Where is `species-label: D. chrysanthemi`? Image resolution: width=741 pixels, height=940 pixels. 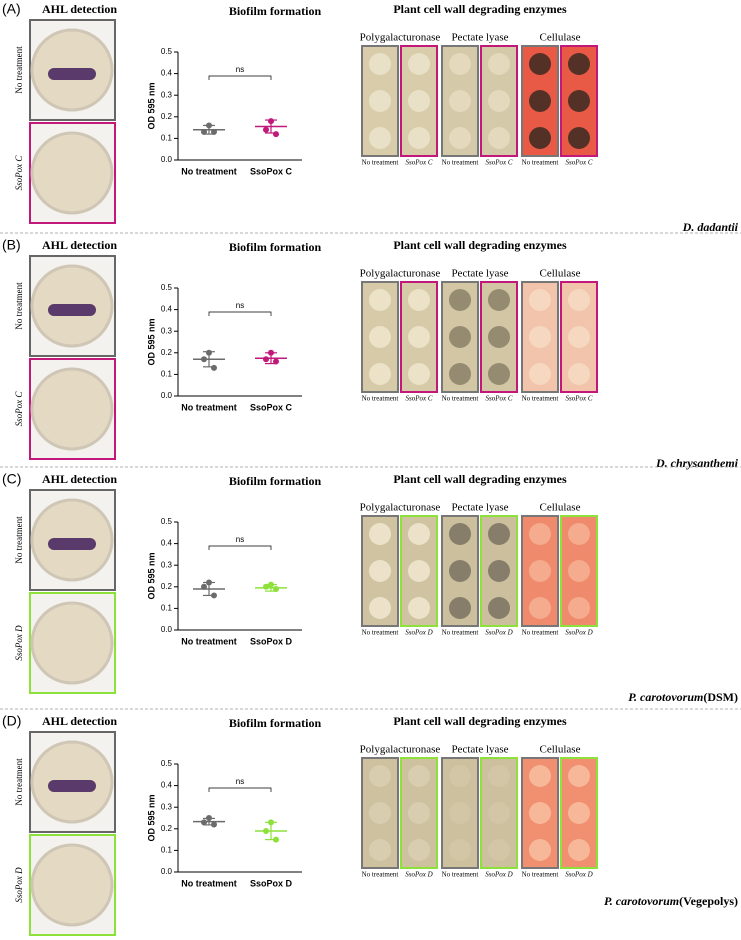 species-label: D. chrysanthemi is located at coordinates (697, 463).